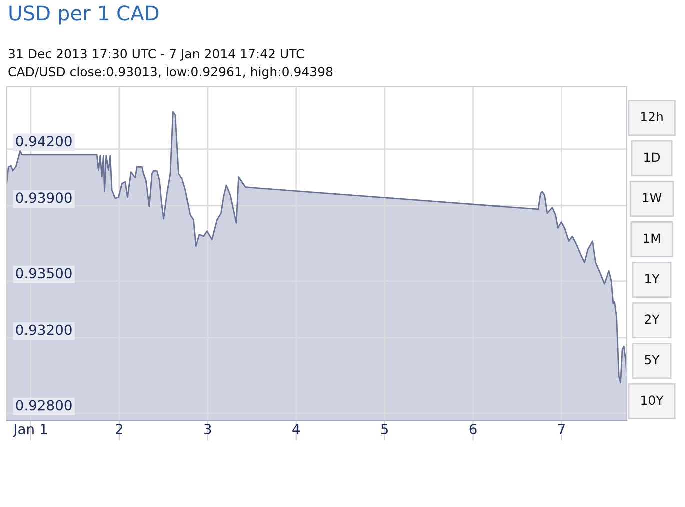  What do you see at coordinates (653, 401) in the screenshot?
I see `text: 10Y` at bounding box center [653, 401].